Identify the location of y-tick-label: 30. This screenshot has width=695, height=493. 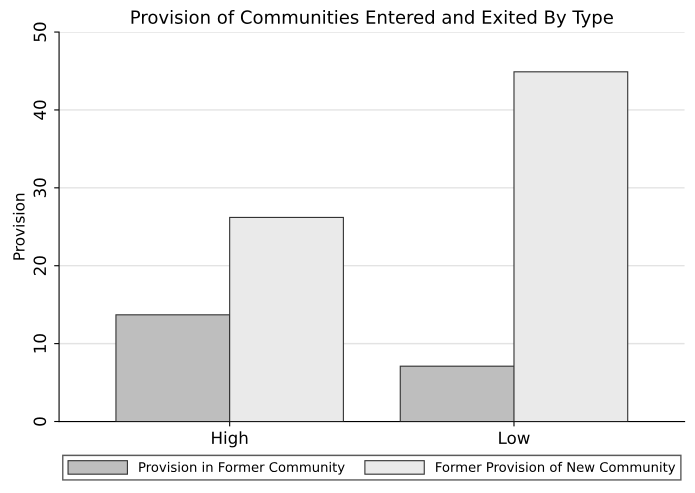
(40, 188).